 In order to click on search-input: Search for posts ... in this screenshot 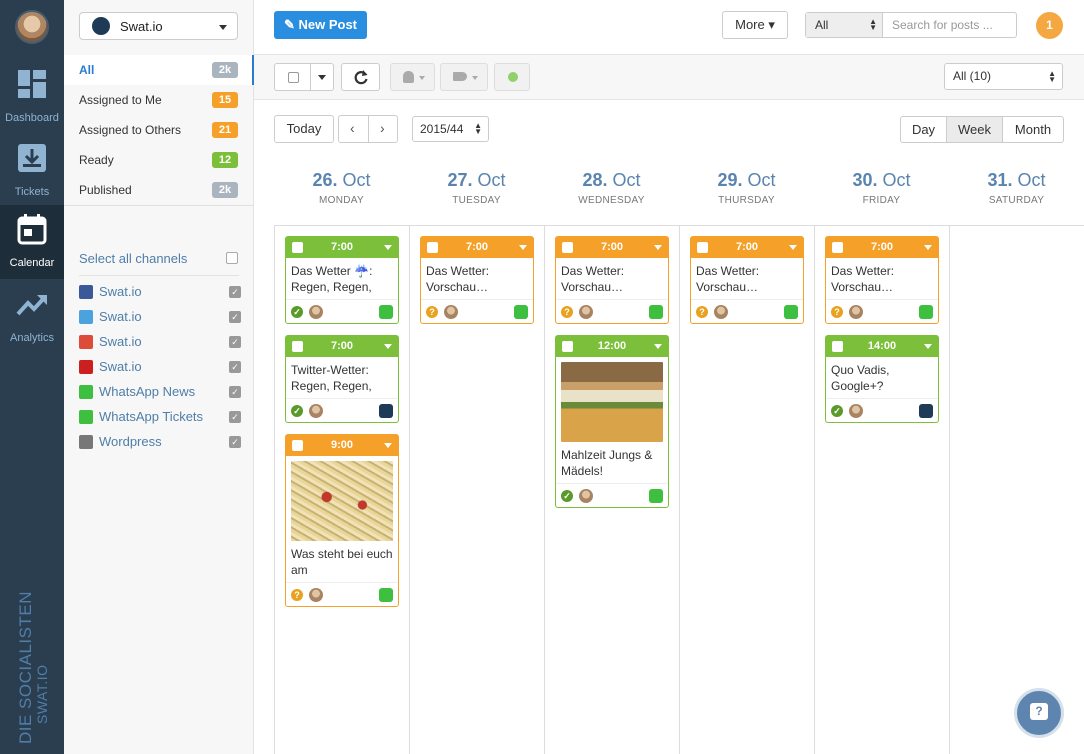, I will do `click(942, 25)`.